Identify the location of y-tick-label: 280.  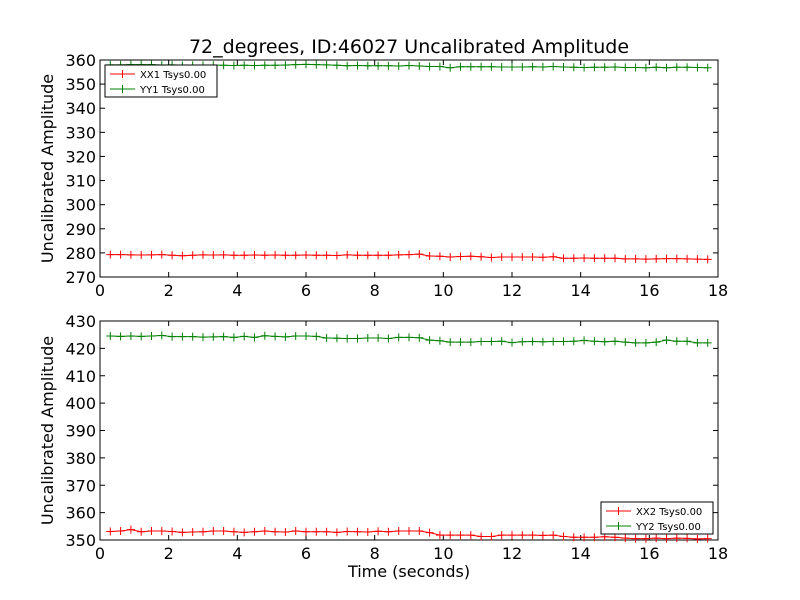
(80, 253).